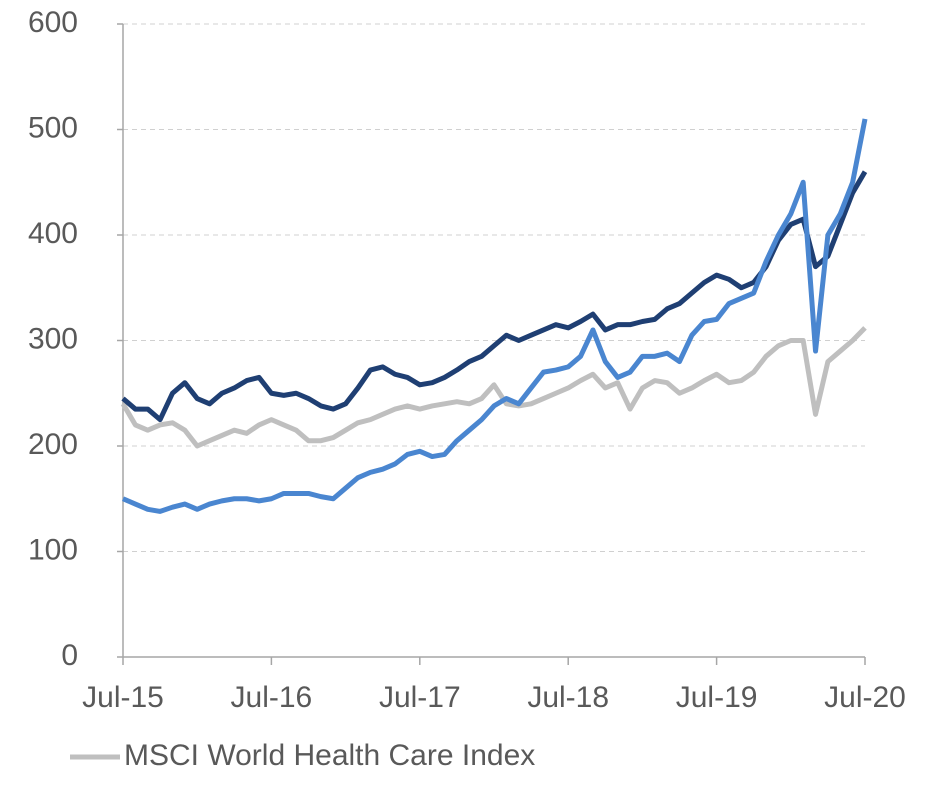  Describe the element at coordinates (420, 697) in the screenshot. I see `x-tick-label: Jul-17` at that location.